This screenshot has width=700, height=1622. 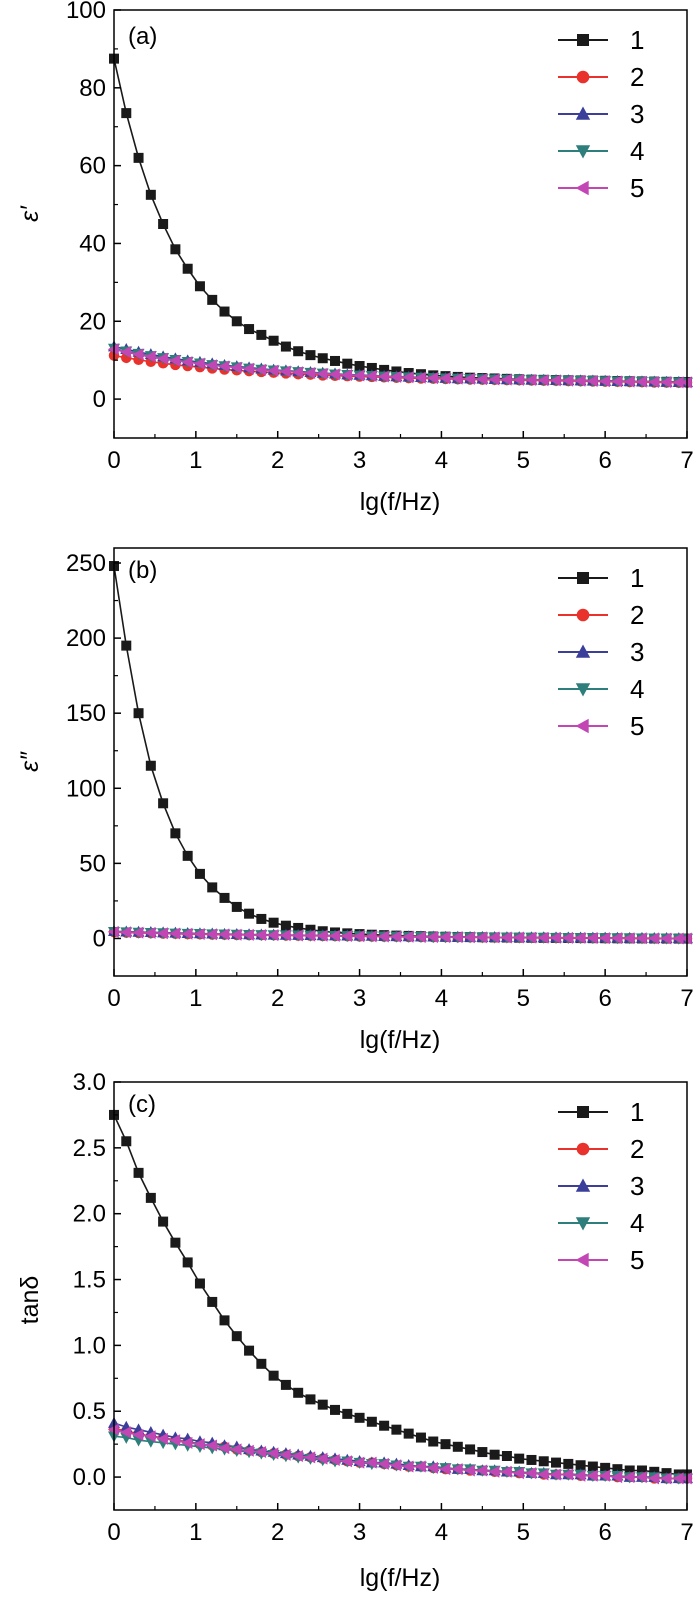 I want to click on x-tick-label: 7, so click(x=686, y=998).